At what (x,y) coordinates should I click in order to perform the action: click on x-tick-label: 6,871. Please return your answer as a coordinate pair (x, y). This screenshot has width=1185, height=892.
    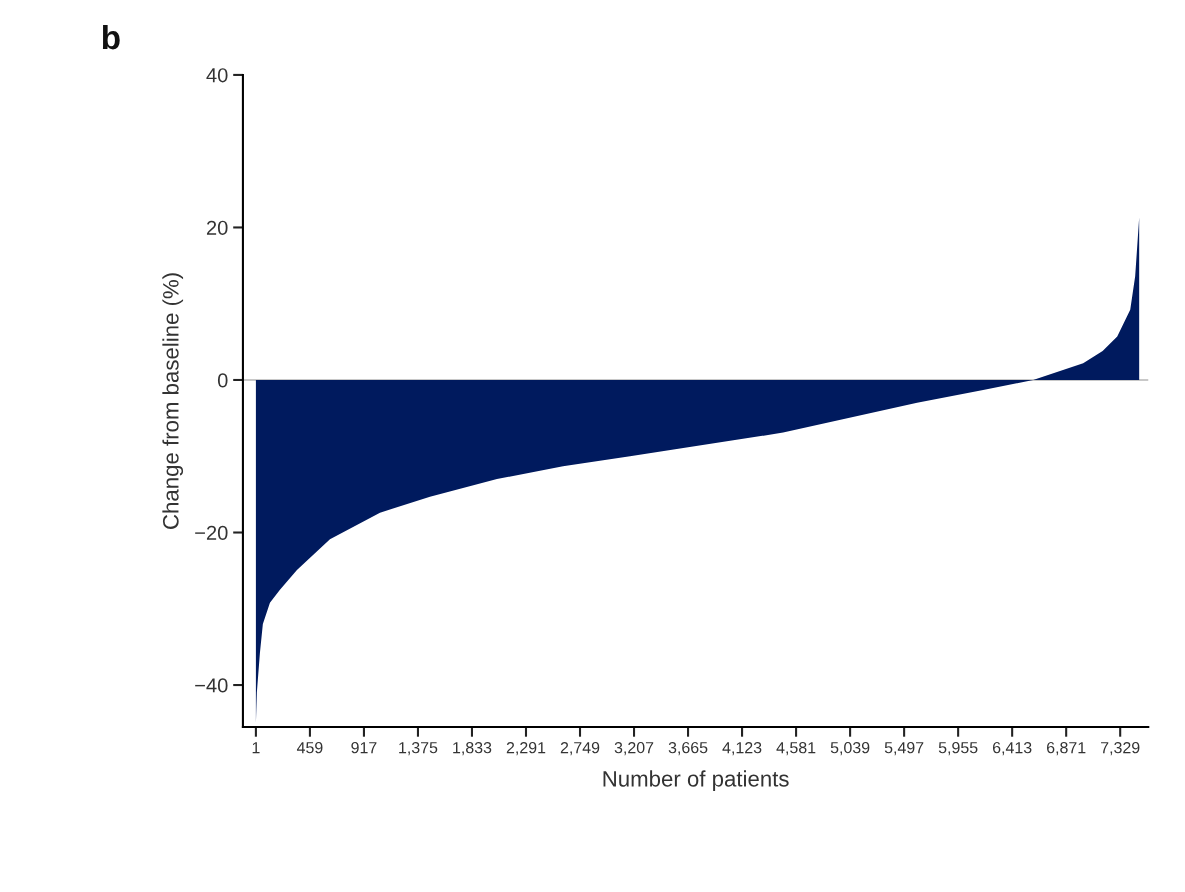
    Looking at the image, I should click on (1066, 748).